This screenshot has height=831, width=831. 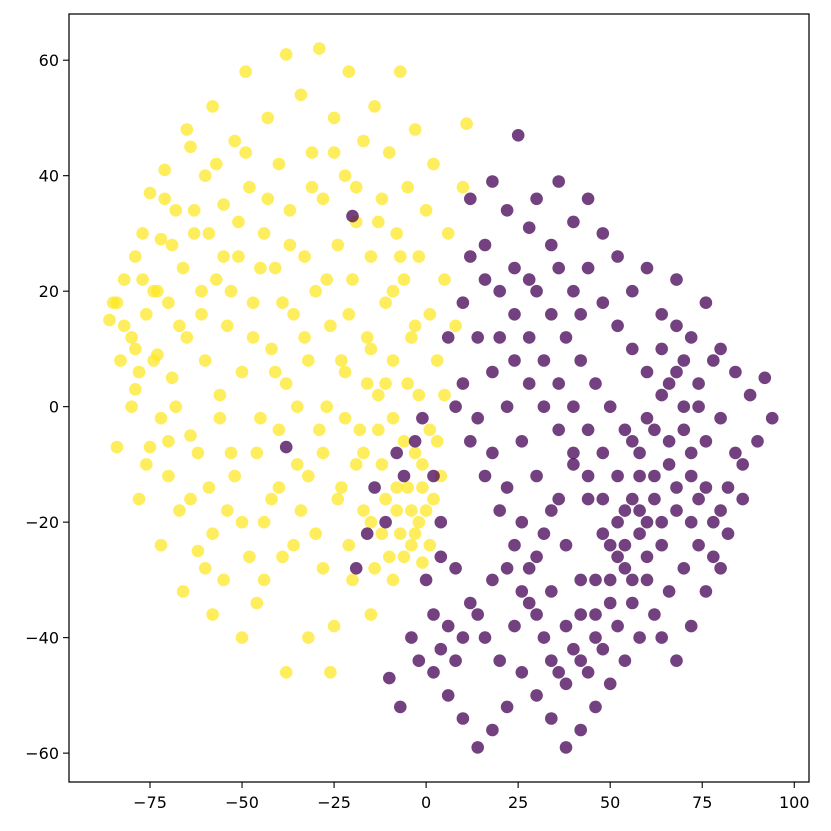 I want to click on x-tick-label: 50, so click(x=610, y=802).